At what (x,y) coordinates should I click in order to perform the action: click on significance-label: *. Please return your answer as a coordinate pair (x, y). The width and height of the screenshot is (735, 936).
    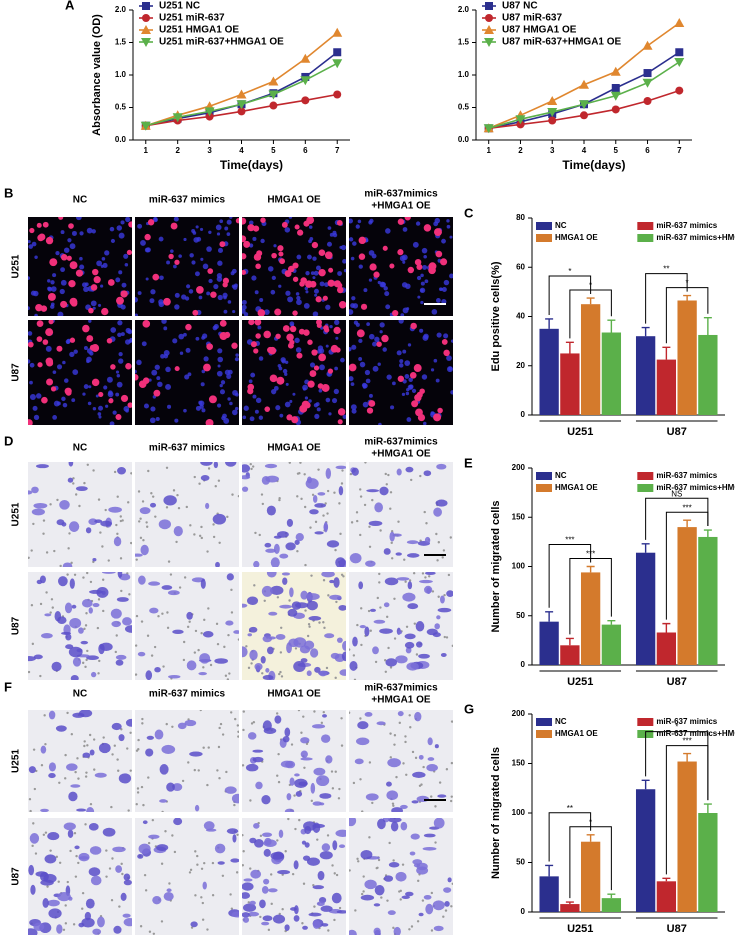
    Looking at the image, I should click on (590, 285).